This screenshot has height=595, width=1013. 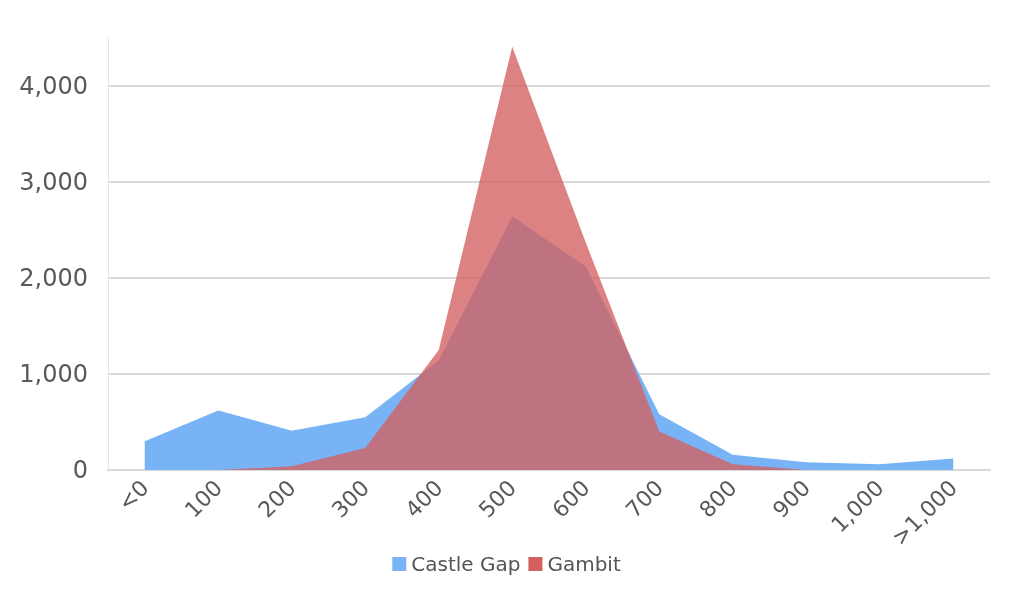 What do you see at coordinates (497, 499) in the screenshot?
I see `x-tick-label: 500` at bounding box center [497, 499].